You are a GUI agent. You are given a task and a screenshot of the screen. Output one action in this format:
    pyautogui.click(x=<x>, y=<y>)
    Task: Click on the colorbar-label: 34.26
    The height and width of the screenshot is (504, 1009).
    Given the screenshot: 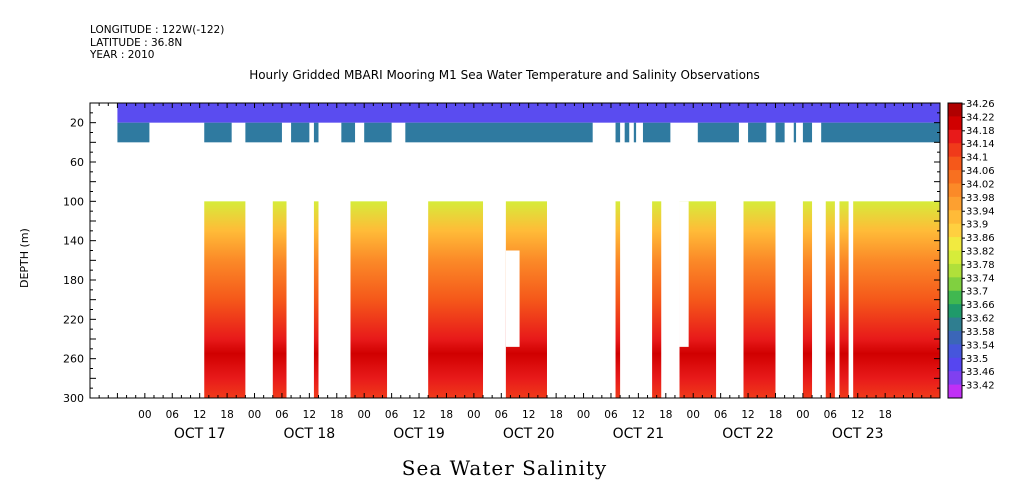 What is the action you would take?
    pyautogui.click(x=980, y=104)
    